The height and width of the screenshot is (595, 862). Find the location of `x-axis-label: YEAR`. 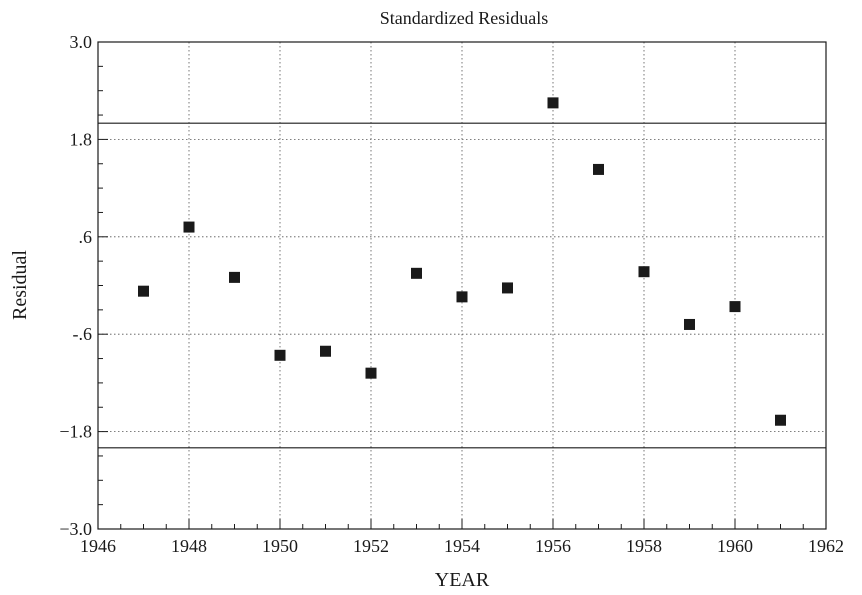

x-axis-label: YEAR is located at coordinates (462, 580).